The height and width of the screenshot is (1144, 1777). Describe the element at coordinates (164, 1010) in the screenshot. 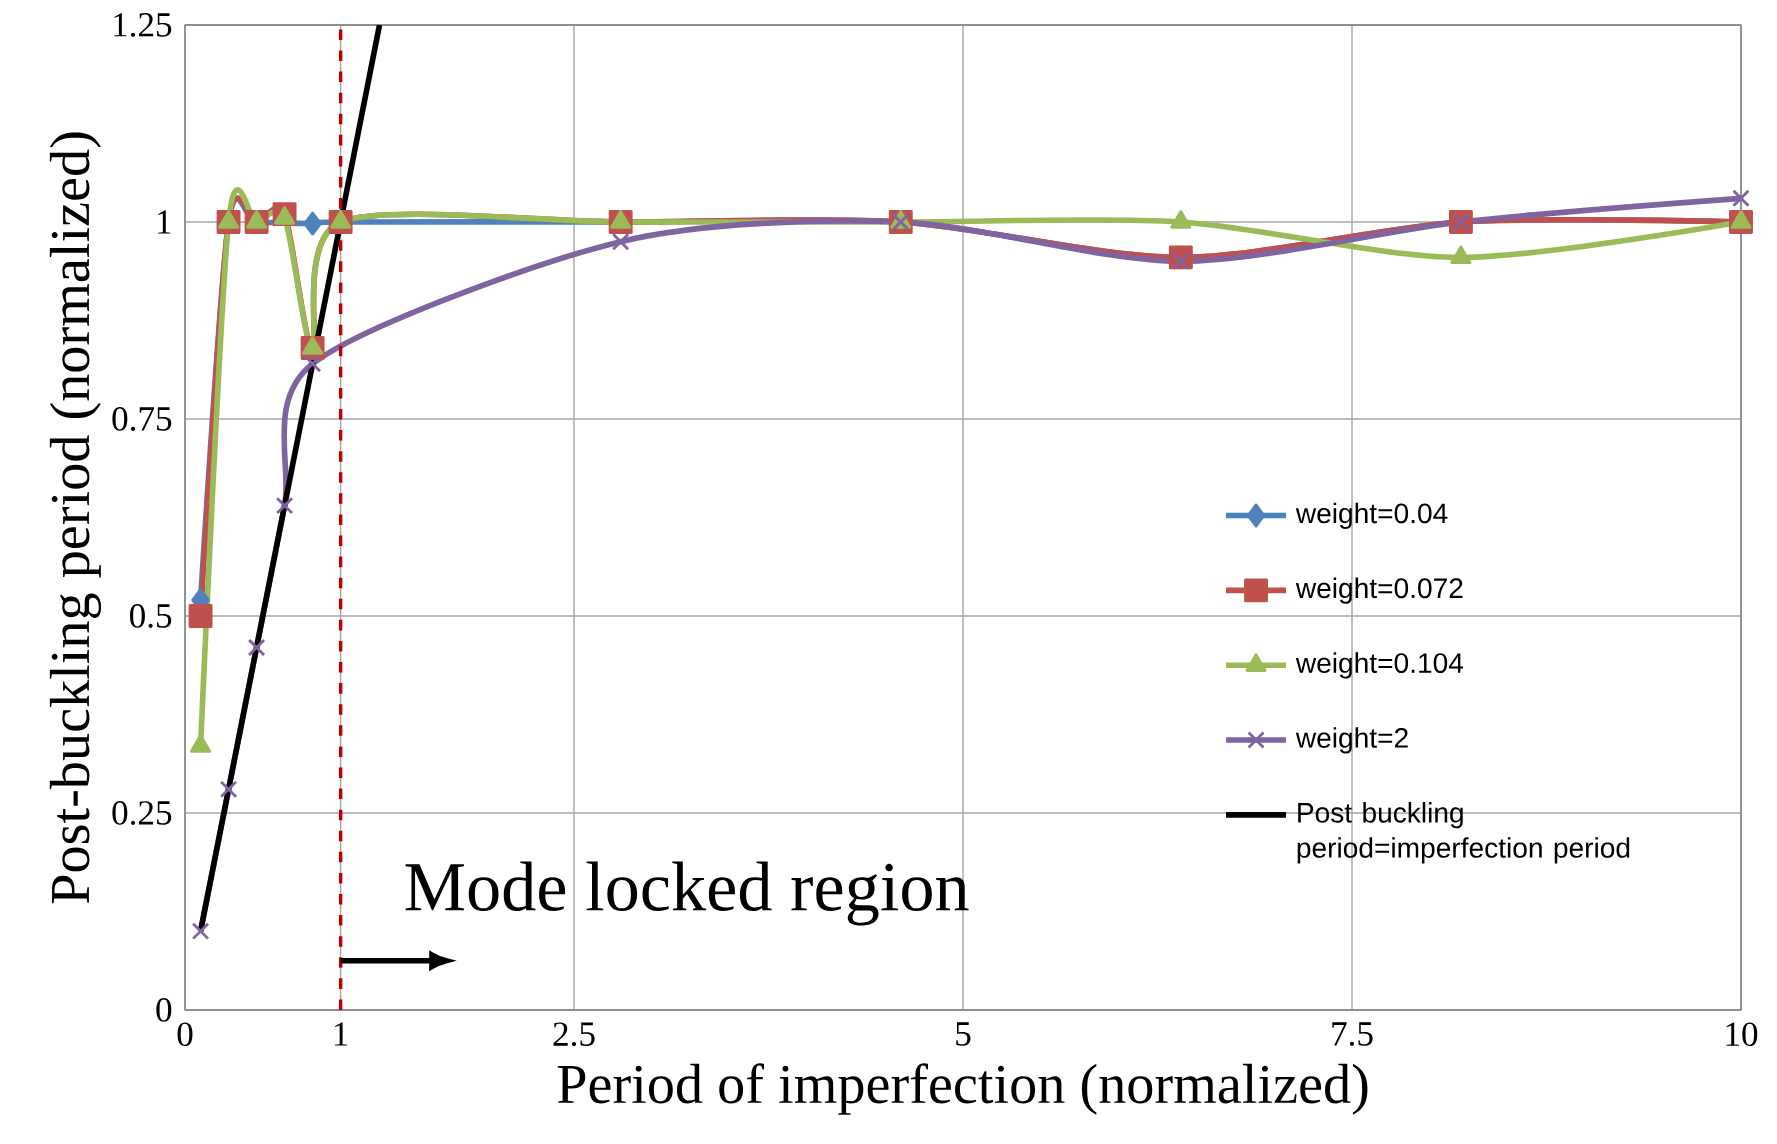

I see `y-tick-label: 0` at that location.